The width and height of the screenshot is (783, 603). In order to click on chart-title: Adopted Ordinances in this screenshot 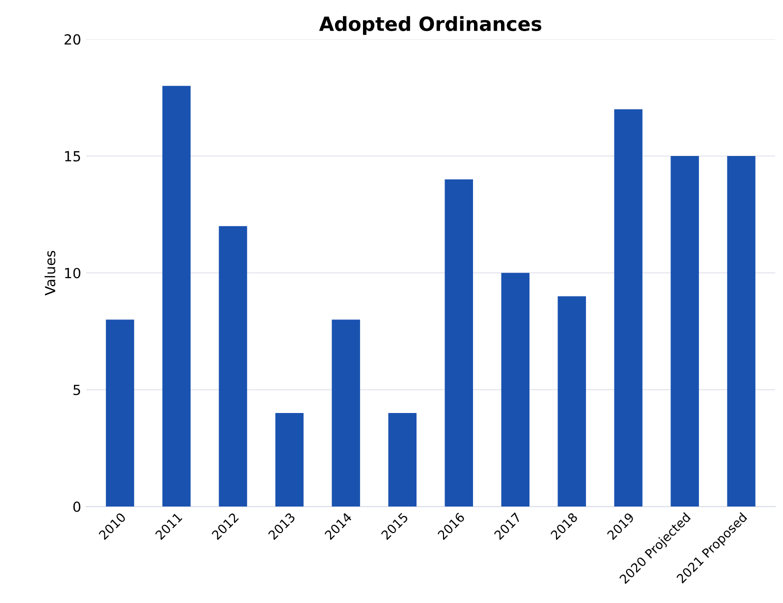, I will do `click(430, 25)`.